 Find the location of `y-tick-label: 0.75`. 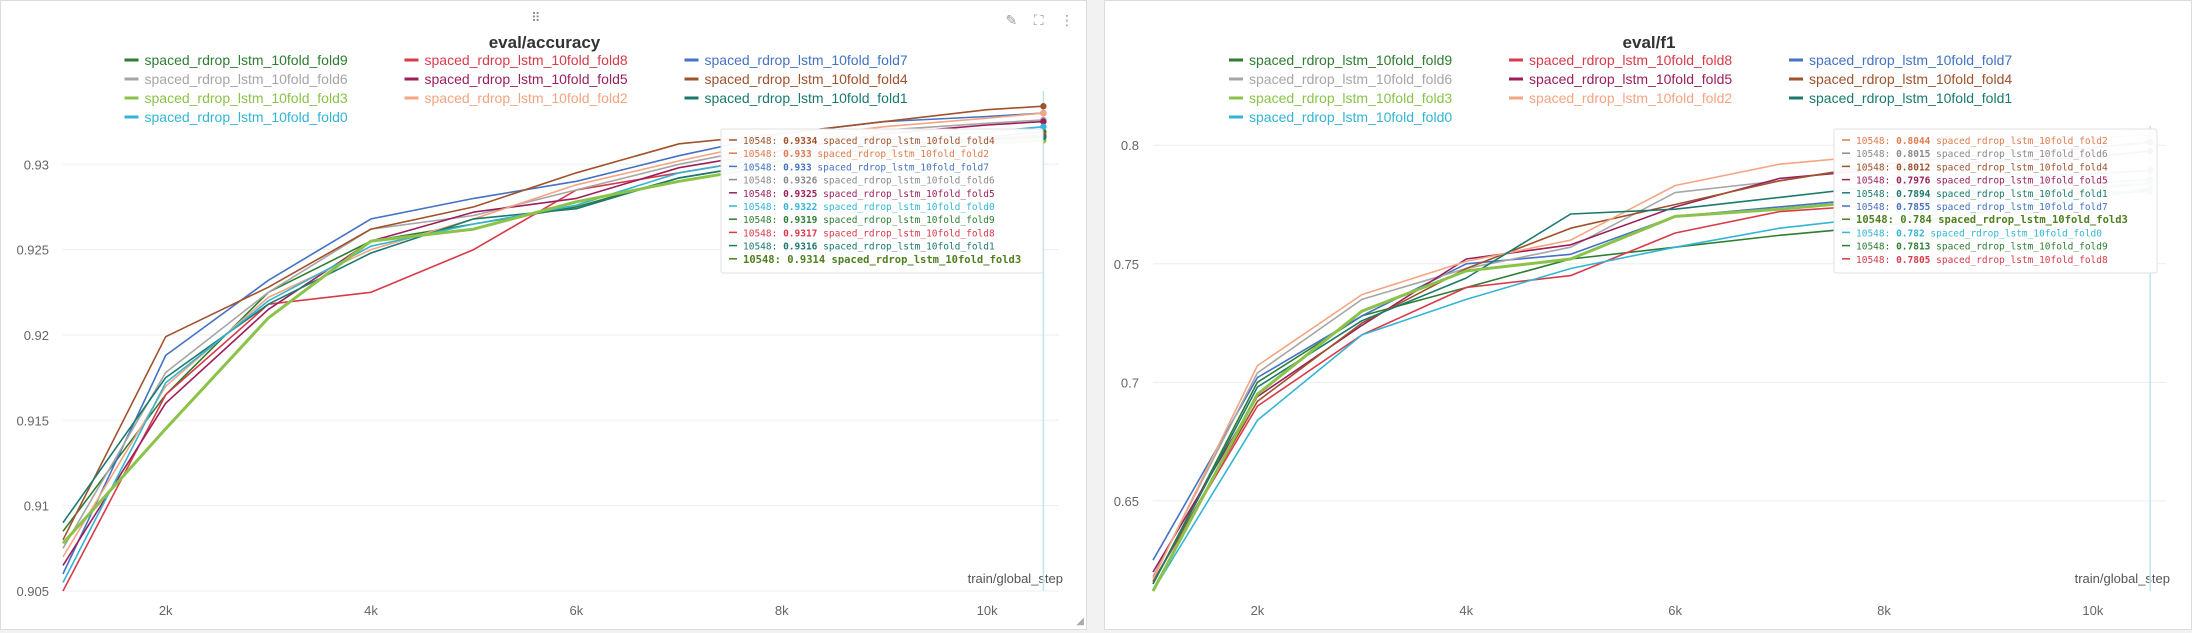

y-tick-label: 0.75 is located at coordinates (1126, 264).